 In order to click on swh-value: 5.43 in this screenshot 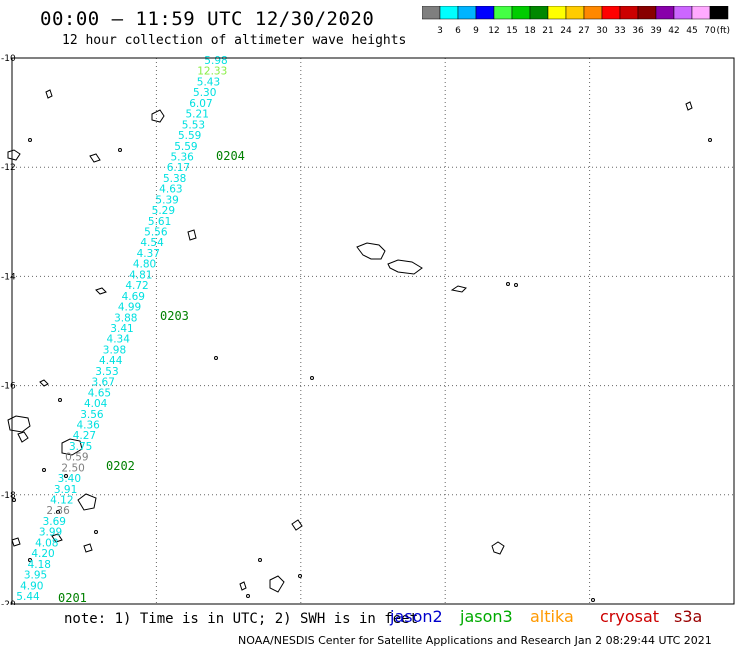, I will do `click(208, 82)`.